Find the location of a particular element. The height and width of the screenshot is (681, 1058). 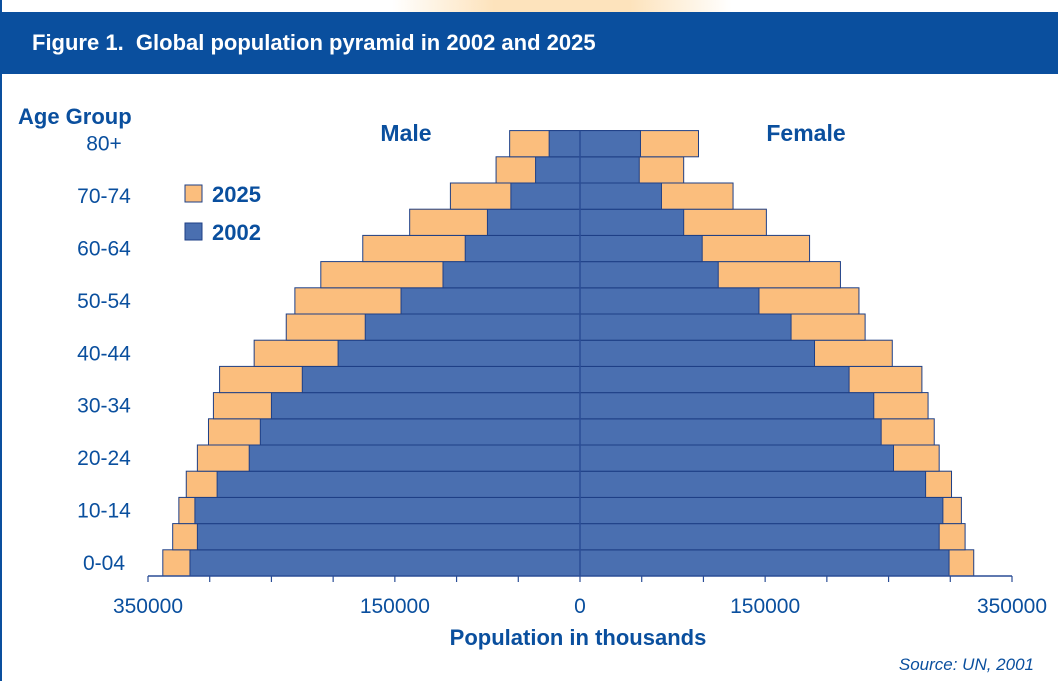

legend-label-2002: 2002 is located at coordinates (236, 232).